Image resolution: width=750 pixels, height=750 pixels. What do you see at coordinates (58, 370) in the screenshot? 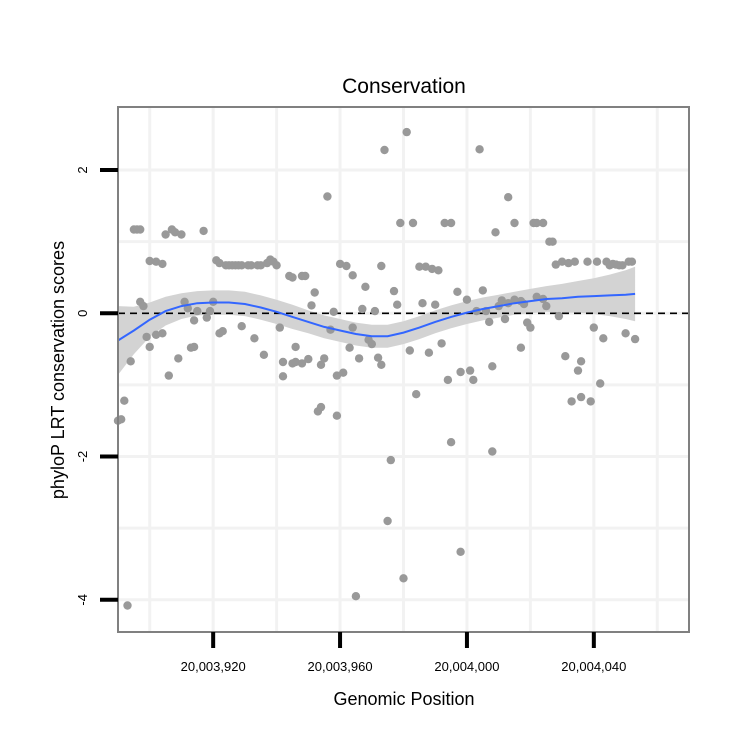
I see `y-axis-title: phyloP LRT conservation scores` at bounding box center [58, 370].